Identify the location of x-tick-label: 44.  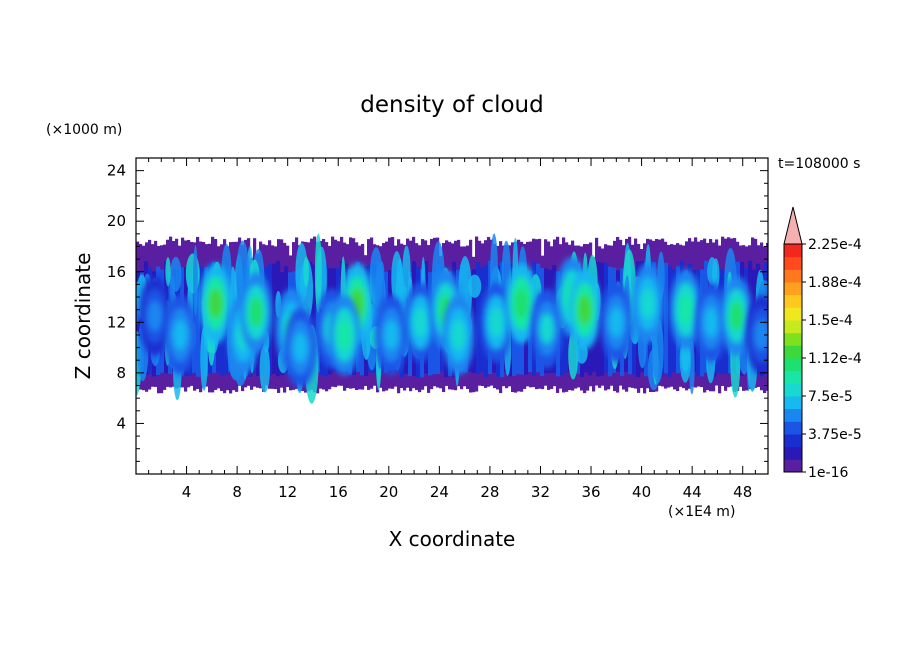
(692, 492).